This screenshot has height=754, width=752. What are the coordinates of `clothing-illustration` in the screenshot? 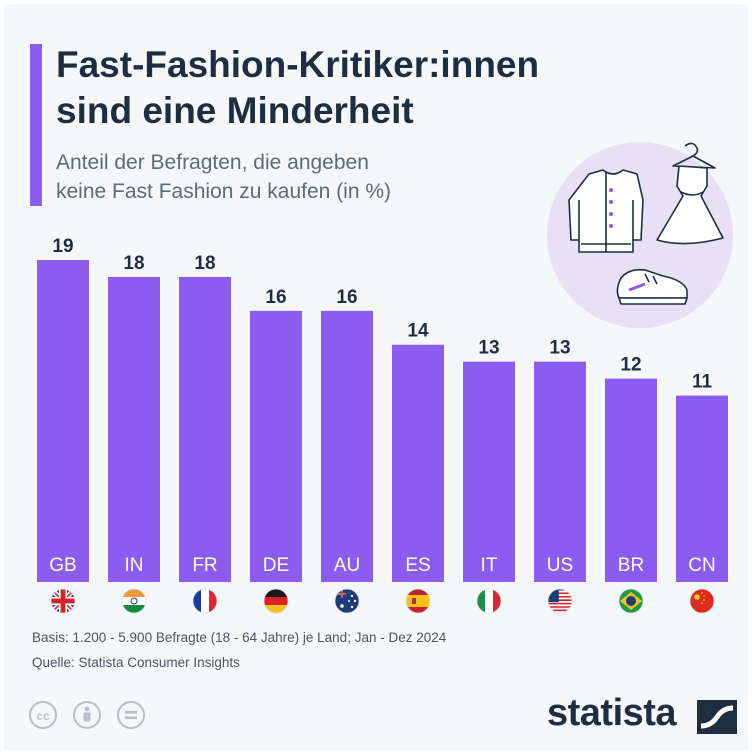 It's located at (640, 235).